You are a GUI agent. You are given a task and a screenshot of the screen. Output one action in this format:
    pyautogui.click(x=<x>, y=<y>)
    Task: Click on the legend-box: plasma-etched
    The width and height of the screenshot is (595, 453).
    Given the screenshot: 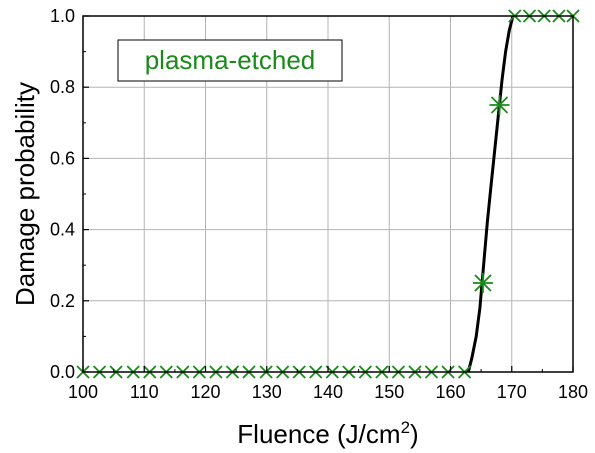 What is the action you would take?
    pyautogui.click(x=230, y=60)
    